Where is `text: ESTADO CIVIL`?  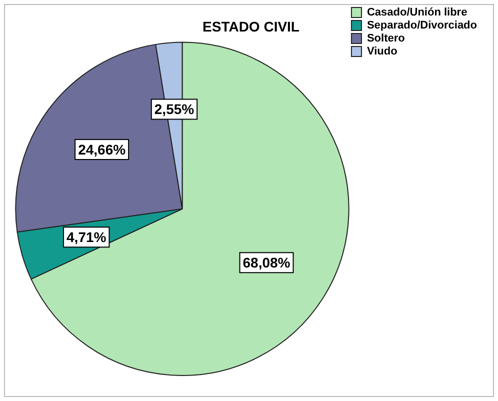
text: ESTADO CIVIL is located at coordinates (251, 26).